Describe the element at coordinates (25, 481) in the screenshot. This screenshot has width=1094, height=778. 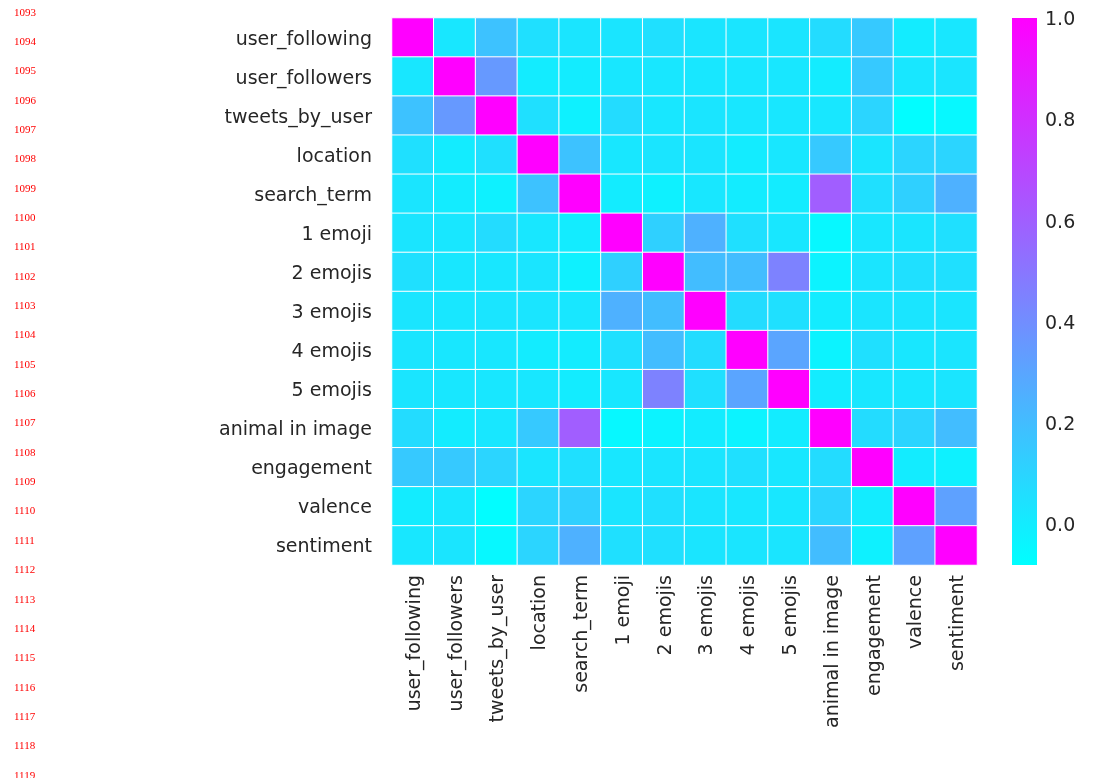
I see `text: 1109` at that location.